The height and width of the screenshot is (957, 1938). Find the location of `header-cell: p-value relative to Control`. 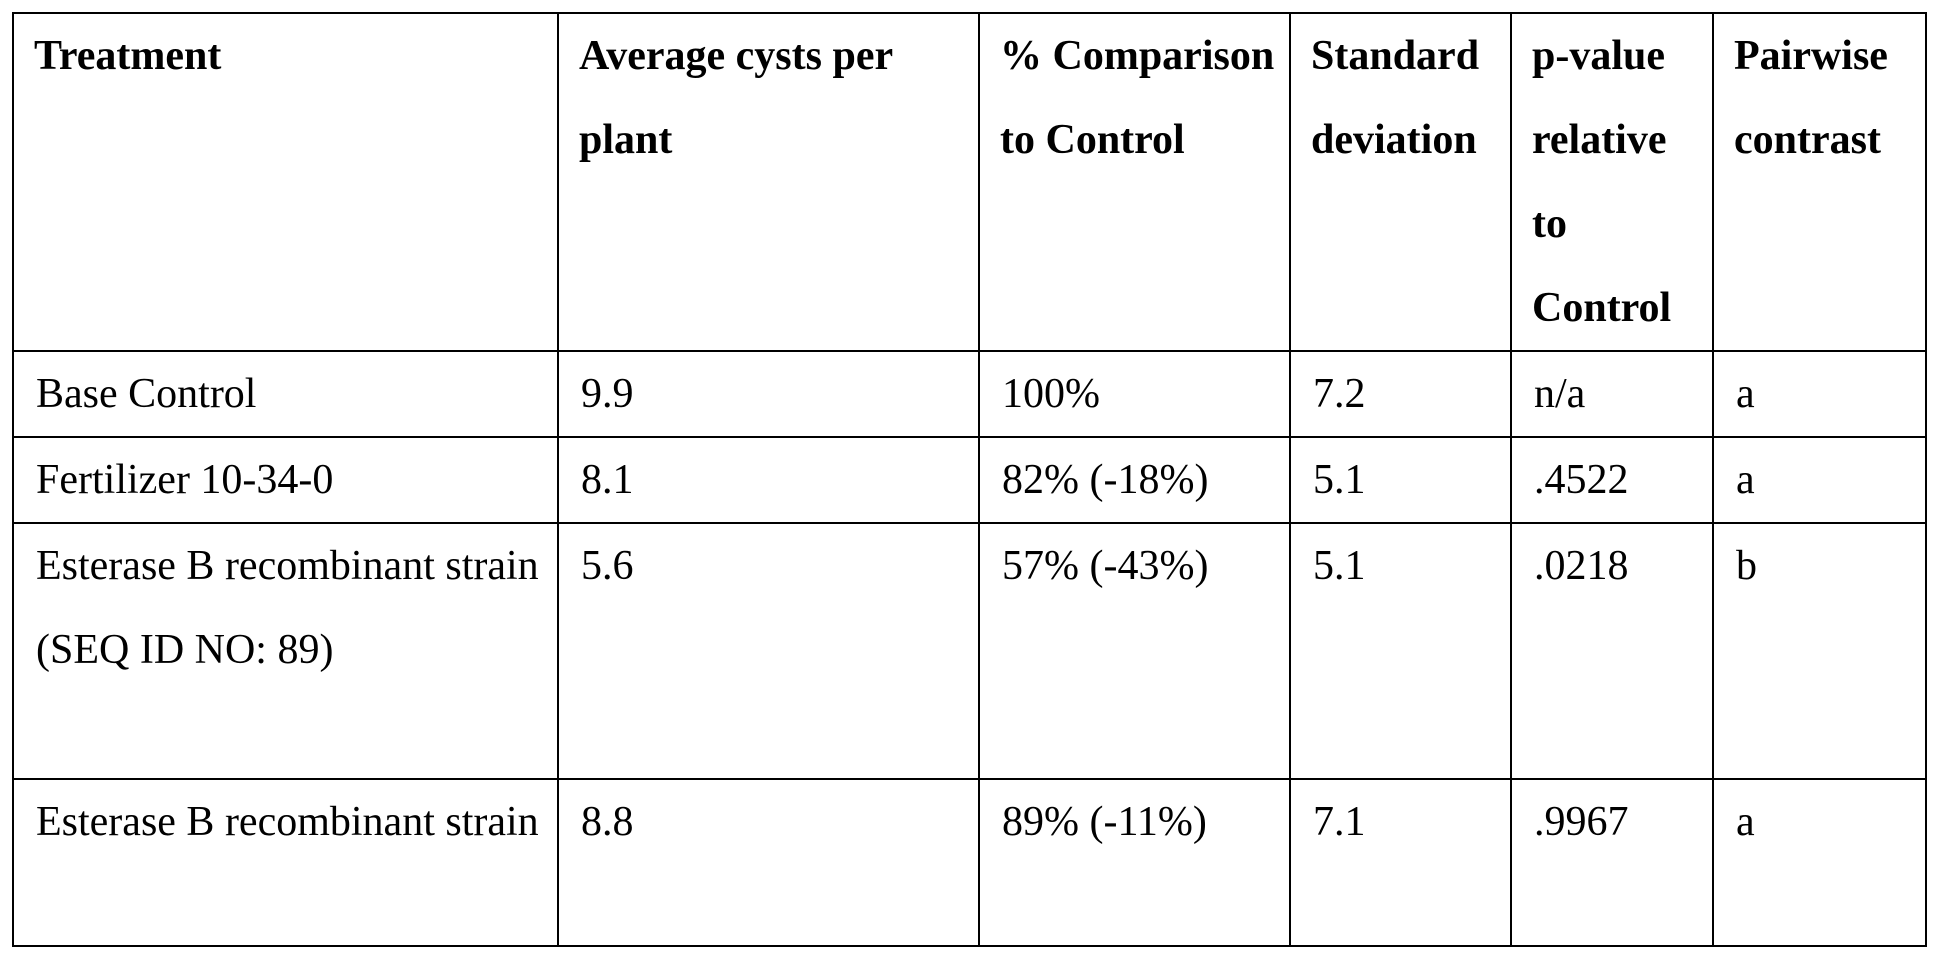

header-cell: p-value relative to Control is located at coordinates (1612, 182).